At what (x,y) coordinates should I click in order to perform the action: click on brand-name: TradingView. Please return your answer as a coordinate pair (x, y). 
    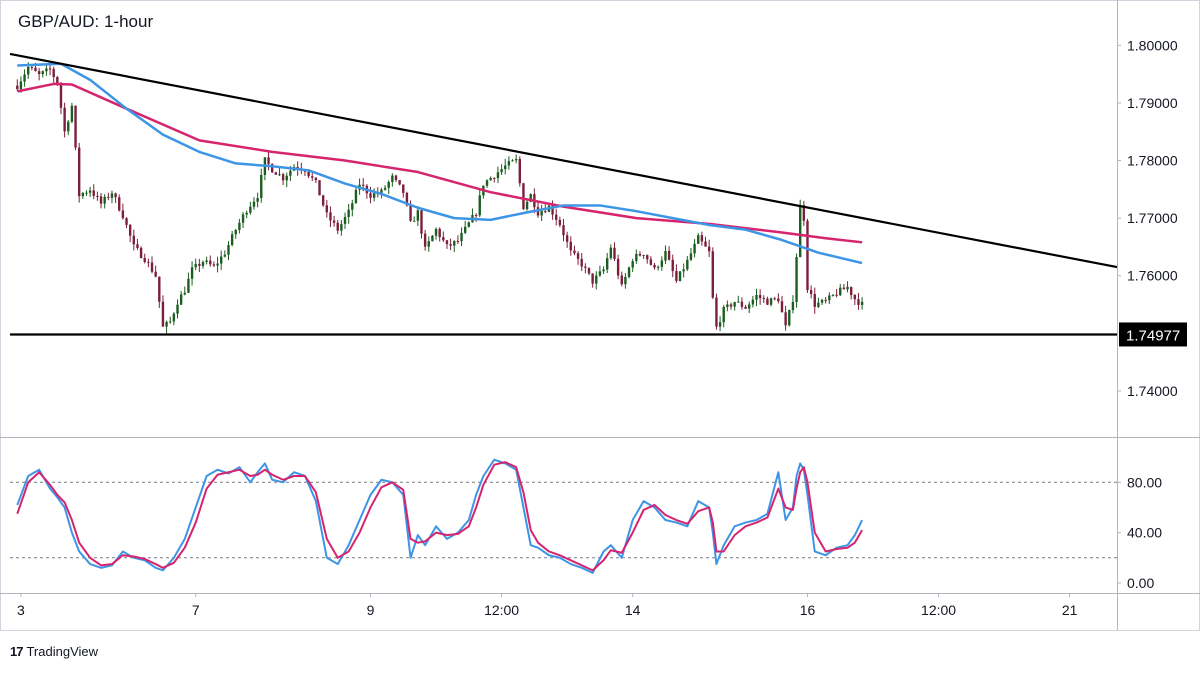
    Looking at the image, I should click on (62, 651).